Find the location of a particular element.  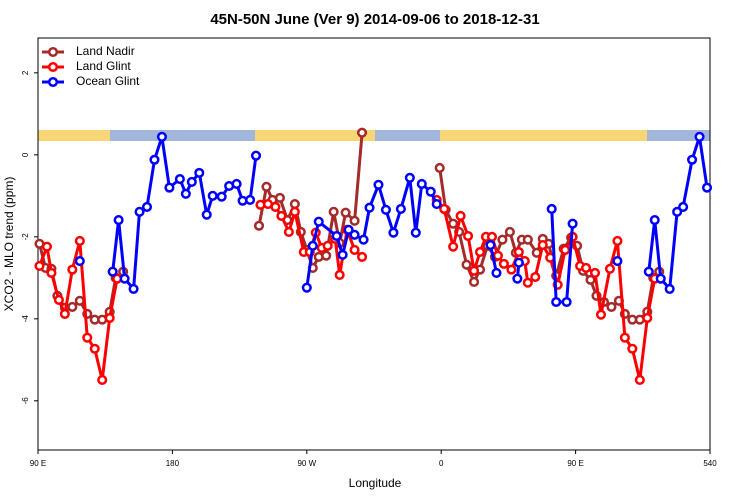

land-band is located at coordinates (543, 135).